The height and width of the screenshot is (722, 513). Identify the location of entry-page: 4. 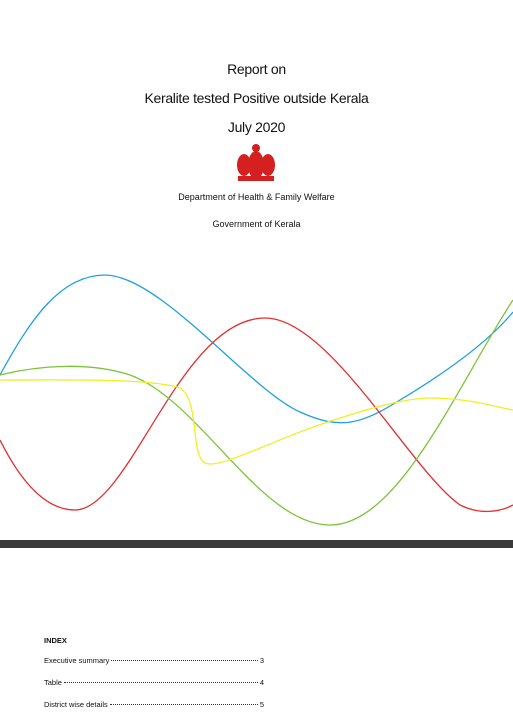
(261, 682).